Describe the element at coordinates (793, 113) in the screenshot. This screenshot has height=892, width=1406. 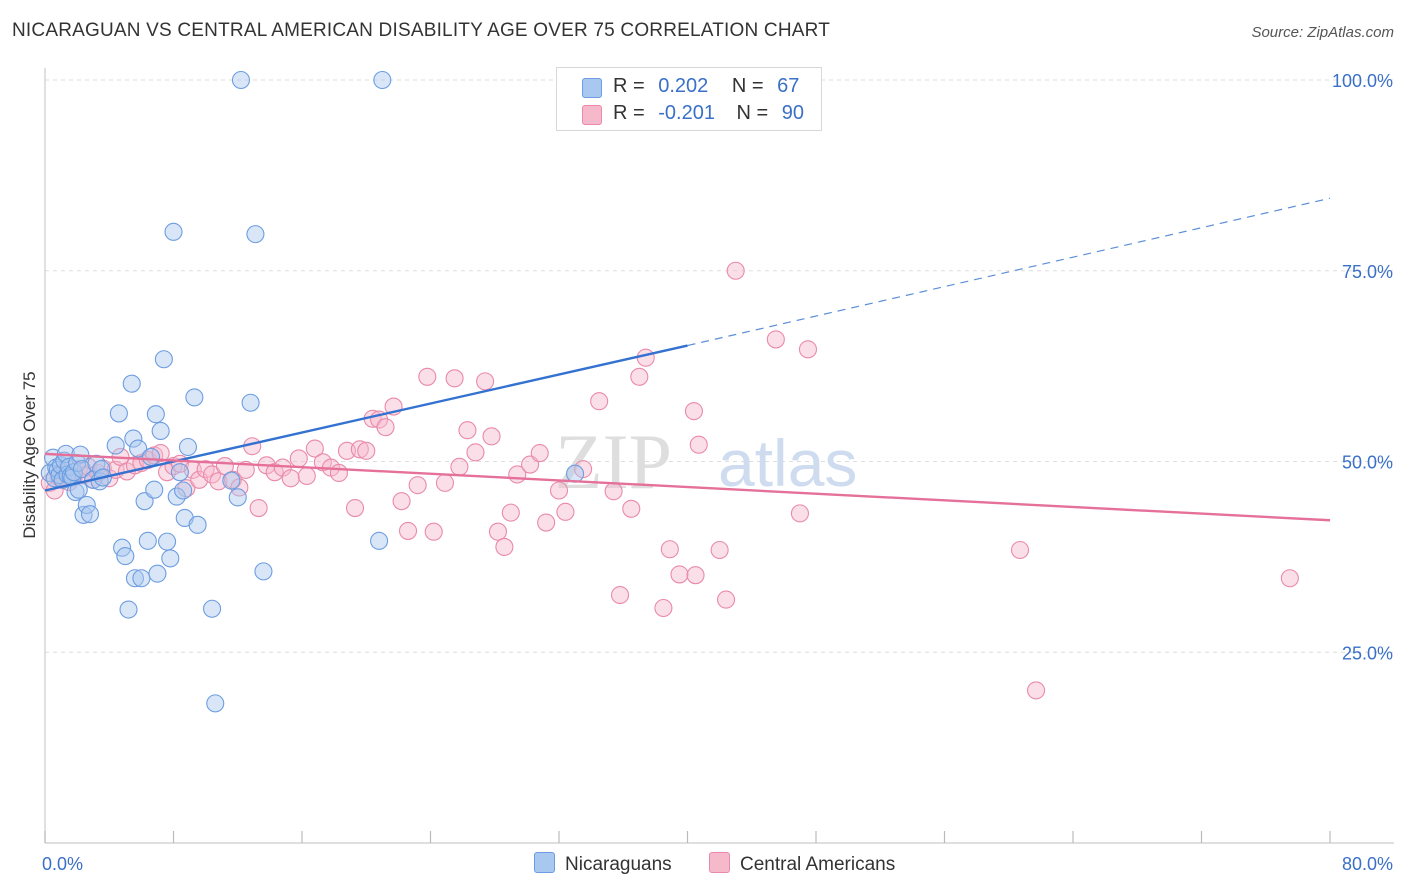
I see `legend-n-value: 90` at that location.